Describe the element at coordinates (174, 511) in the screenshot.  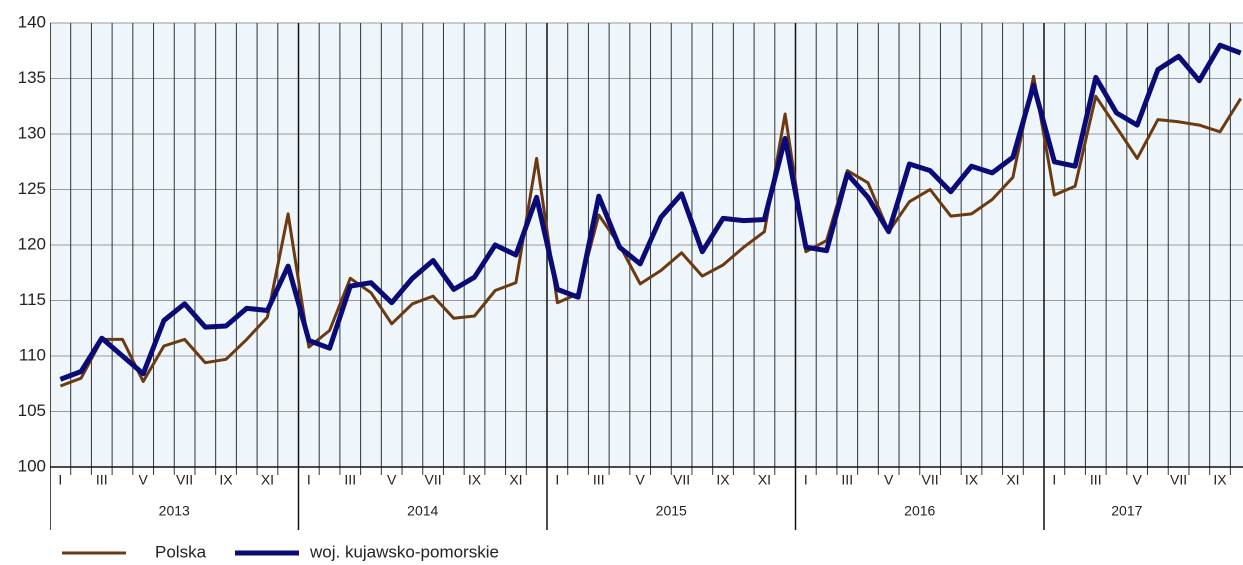
I see `year-label: 2013` at that location.